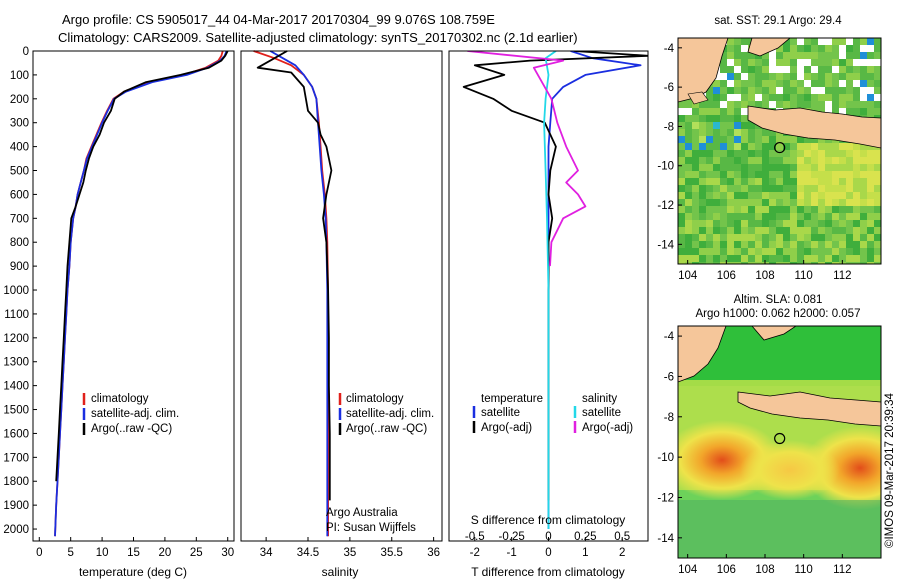 This screenshot has height=580, width=900. What do you see at coordinates (39, 553) in the screenshot?
I see `x-tick-label: 0` at bounding box center [39, 553].